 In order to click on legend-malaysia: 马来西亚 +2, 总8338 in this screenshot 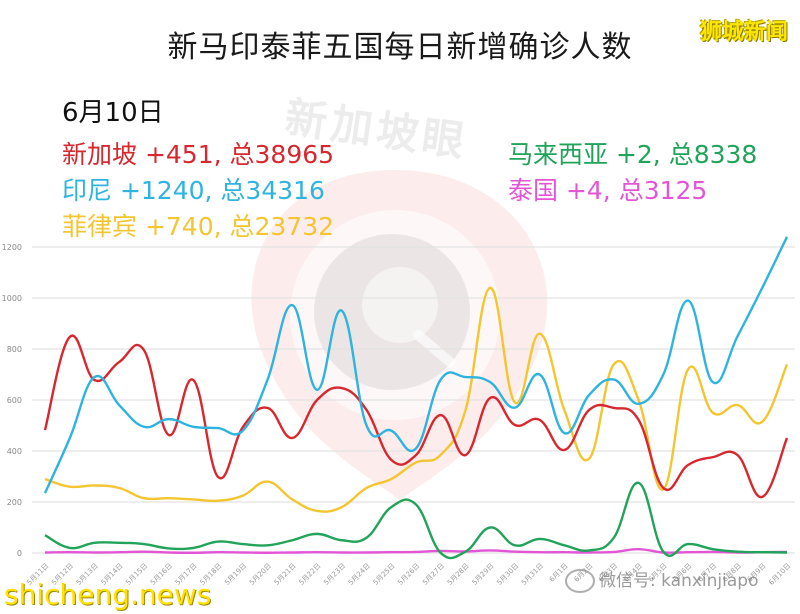, I will do `click(633, 154)`.